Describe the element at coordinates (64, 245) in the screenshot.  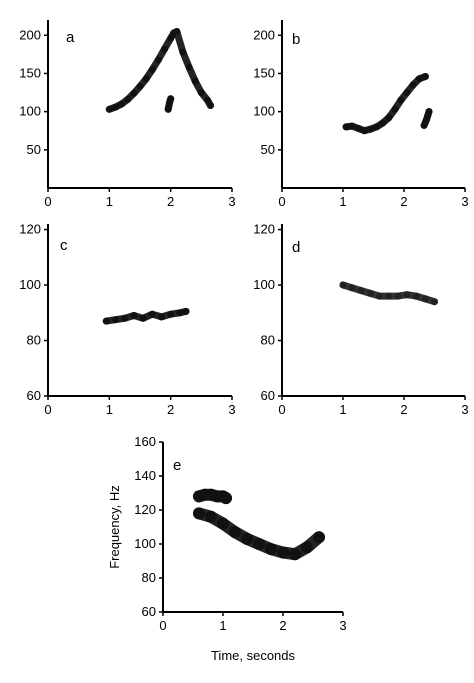
I see `panel-label: c` at that location.